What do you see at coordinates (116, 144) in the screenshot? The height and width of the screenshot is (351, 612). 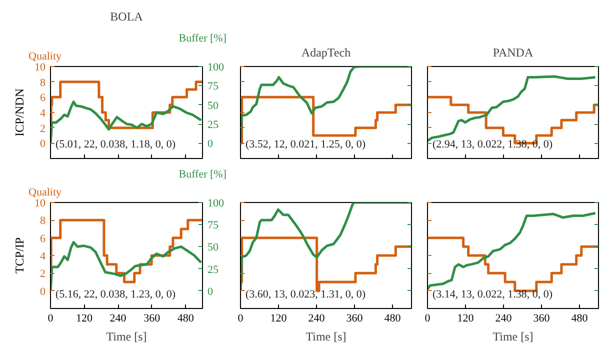 I see `annotation: (5.01, 22, 0.038, 1.18, 0, 0)` at bounding box center [116, 144].